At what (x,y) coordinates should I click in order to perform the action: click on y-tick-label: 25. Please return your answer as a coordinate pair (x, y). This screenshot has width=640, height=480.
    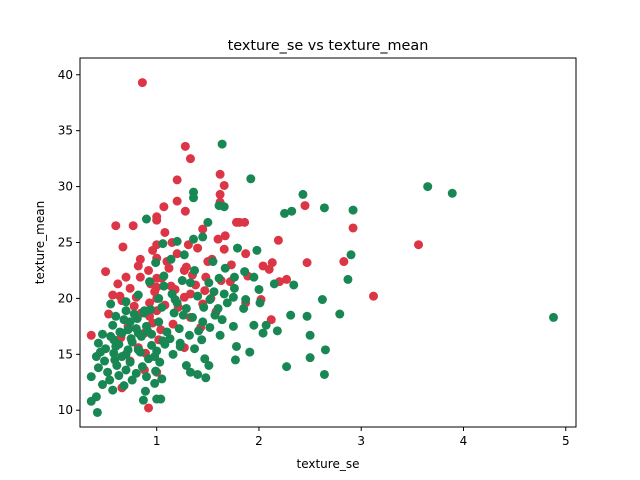
    Looking at the image, I should click on (65, 243).